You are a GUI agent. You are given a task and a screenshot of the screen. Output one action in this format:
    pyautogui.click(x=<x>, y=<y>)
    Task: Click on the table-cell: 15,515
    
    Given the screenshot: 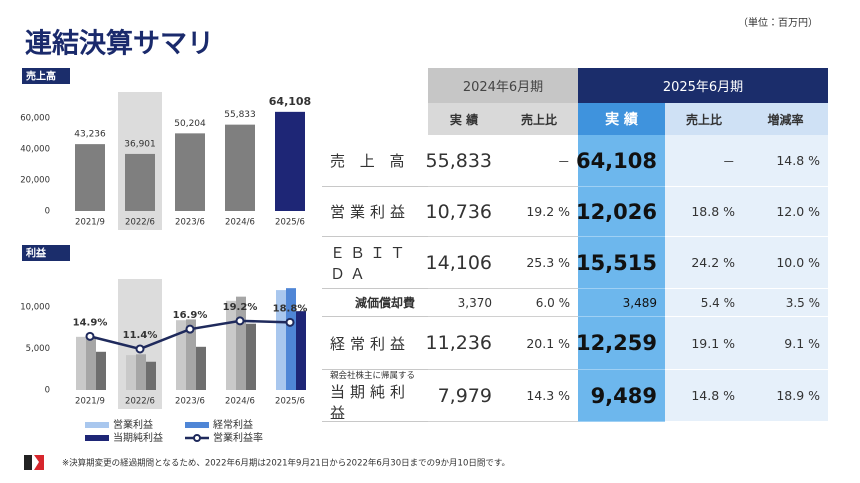 What is the action you would take?
    pyautogui.click(x=620, y=263)
    